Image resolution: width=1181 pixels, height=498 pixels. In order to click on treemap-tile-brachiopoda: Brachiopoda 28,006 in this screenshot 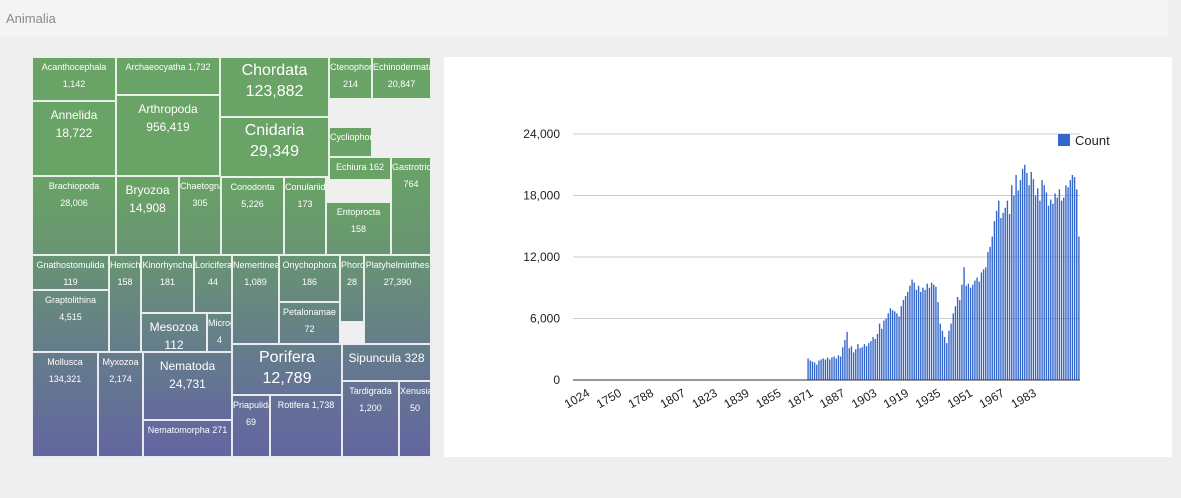, I will do `click(74, 215)`.